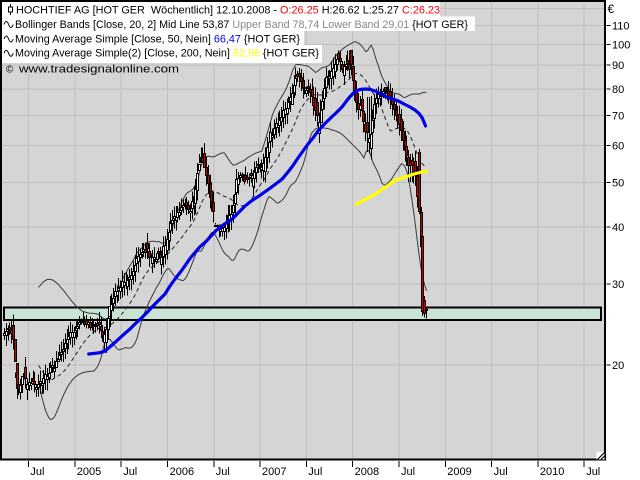  I want to click on svg-text: 60, so click(618, 147).